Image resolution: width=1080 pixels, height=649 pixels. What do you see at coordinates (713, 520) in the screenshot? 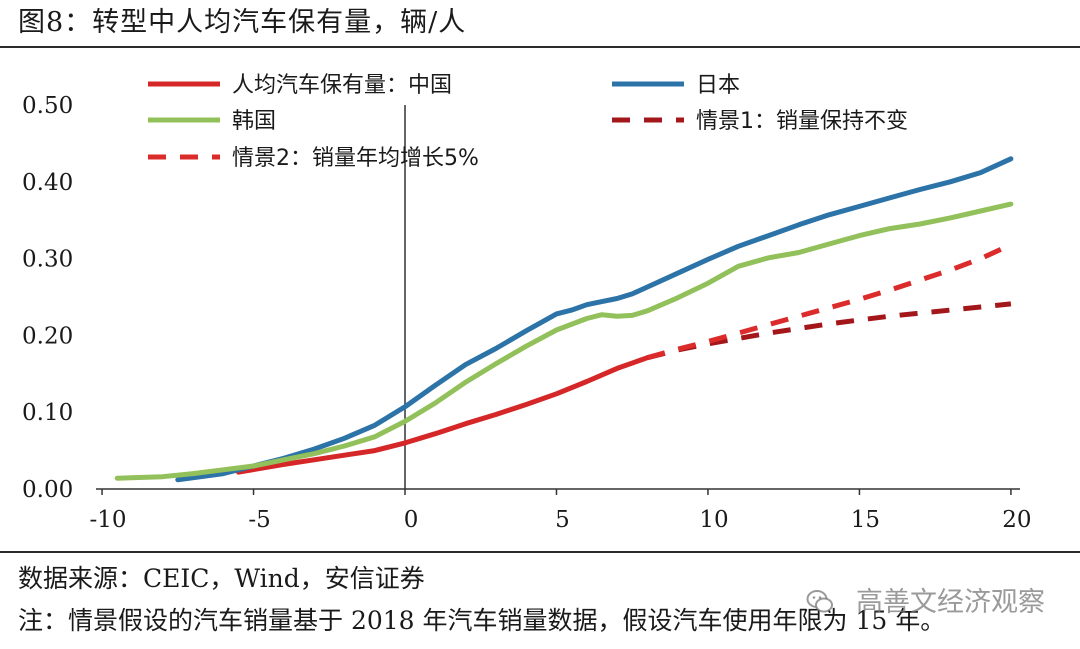
I see `x-tick-label: 10` at bounding box center [713, 520].